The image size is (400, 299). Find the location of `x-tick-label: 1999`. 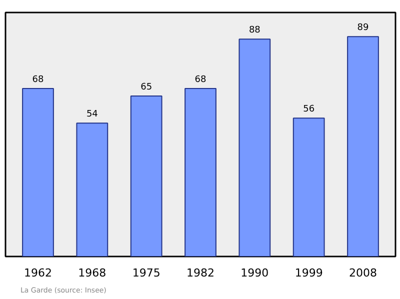

x-tick-label: 1999 is located at coordinates (308, 273).